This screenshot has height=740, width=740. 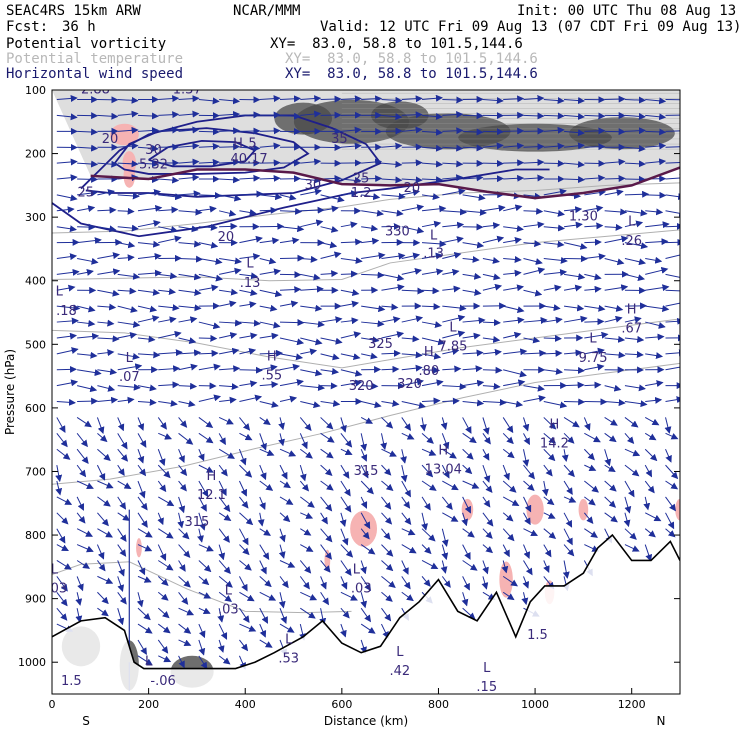 What do you see at coordinates (153, 150) in the screenshot?
I see `field-label: 30` at bounding box center [153, 150].